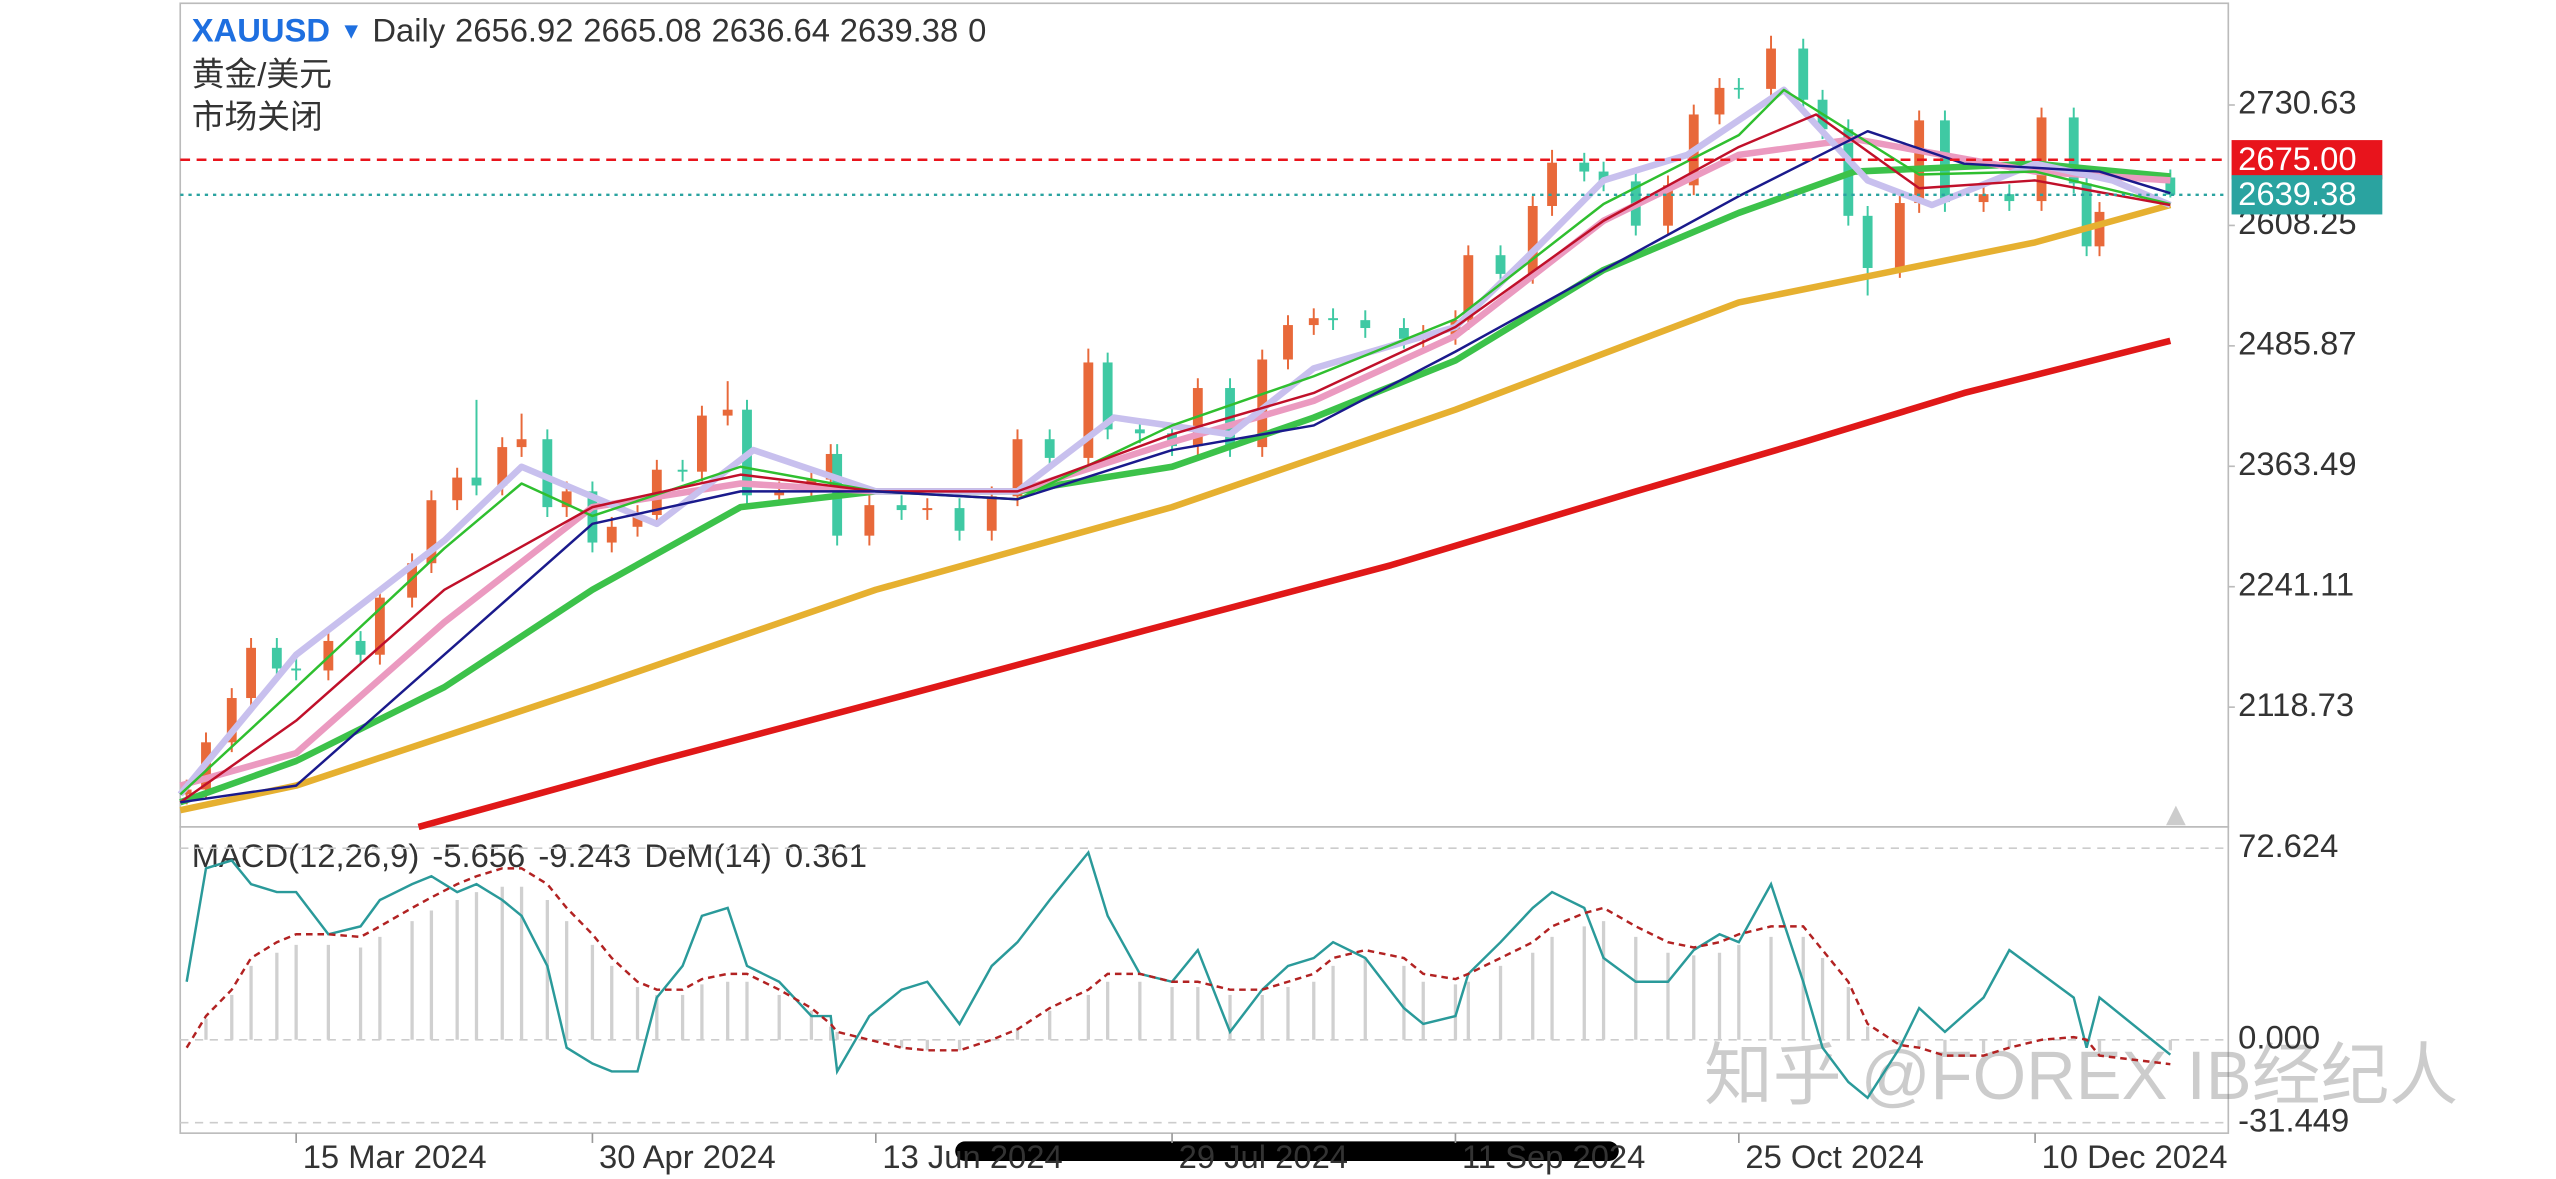  I want to click on x-tick-label: 30 Apr 2024, so click(687, 1156).